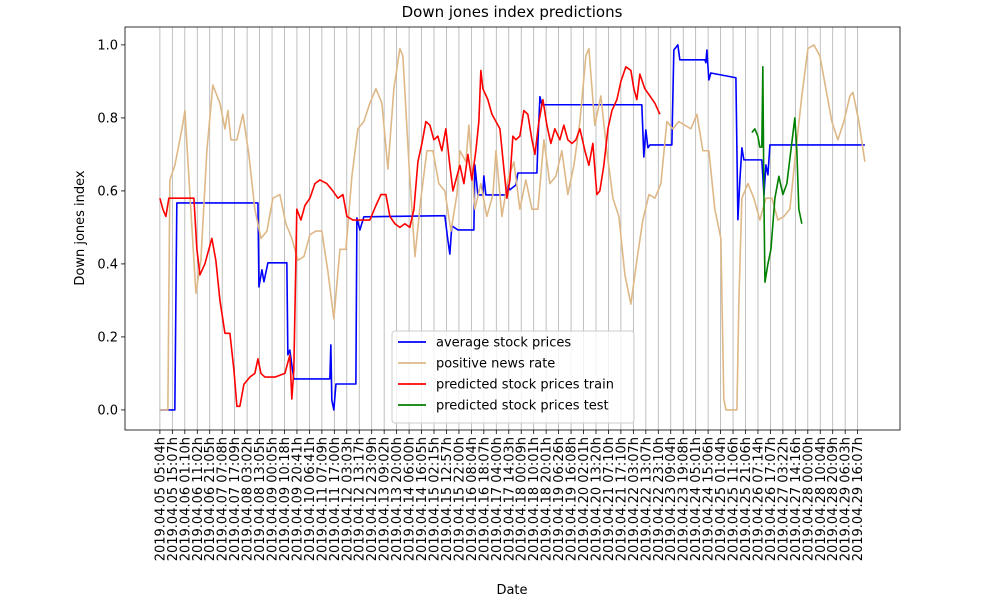  Describe the element at coordinates (734, 499) in the screenshot. I see `x-tick-label: 2019.04.25 11:06h` at that location.